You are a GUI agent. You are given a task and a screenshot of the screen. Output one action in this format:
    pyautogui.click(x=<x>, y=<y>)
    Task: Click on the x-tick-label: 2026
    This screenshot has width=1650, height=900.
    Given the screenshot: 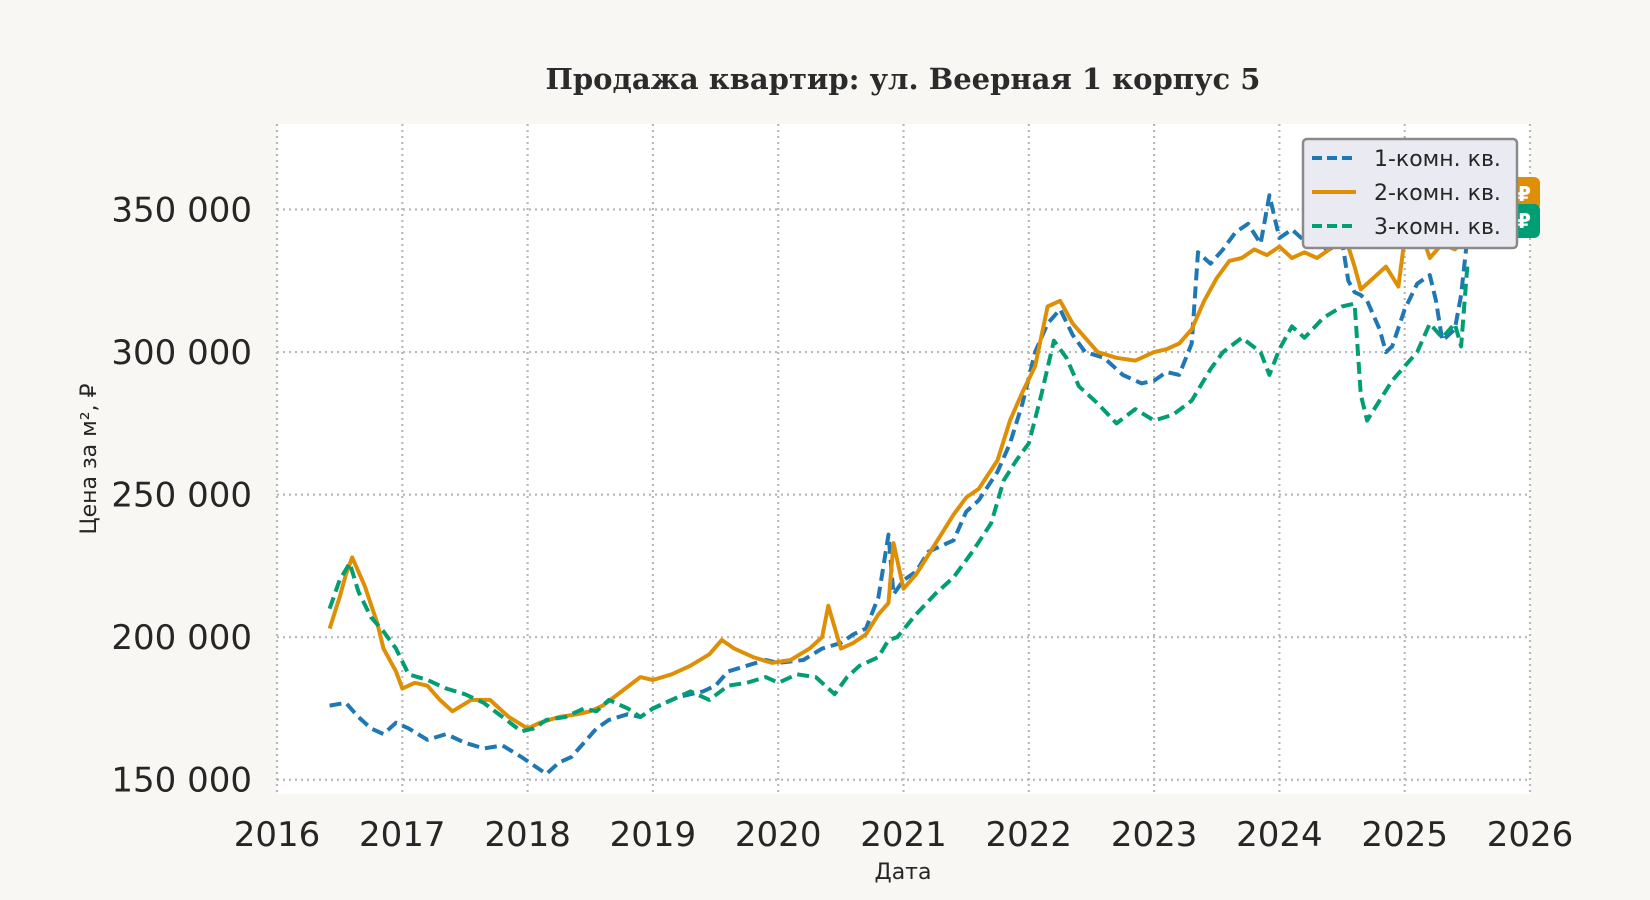 What is the action you would take?
    pyautogui.click(x=1530, y=835)
    